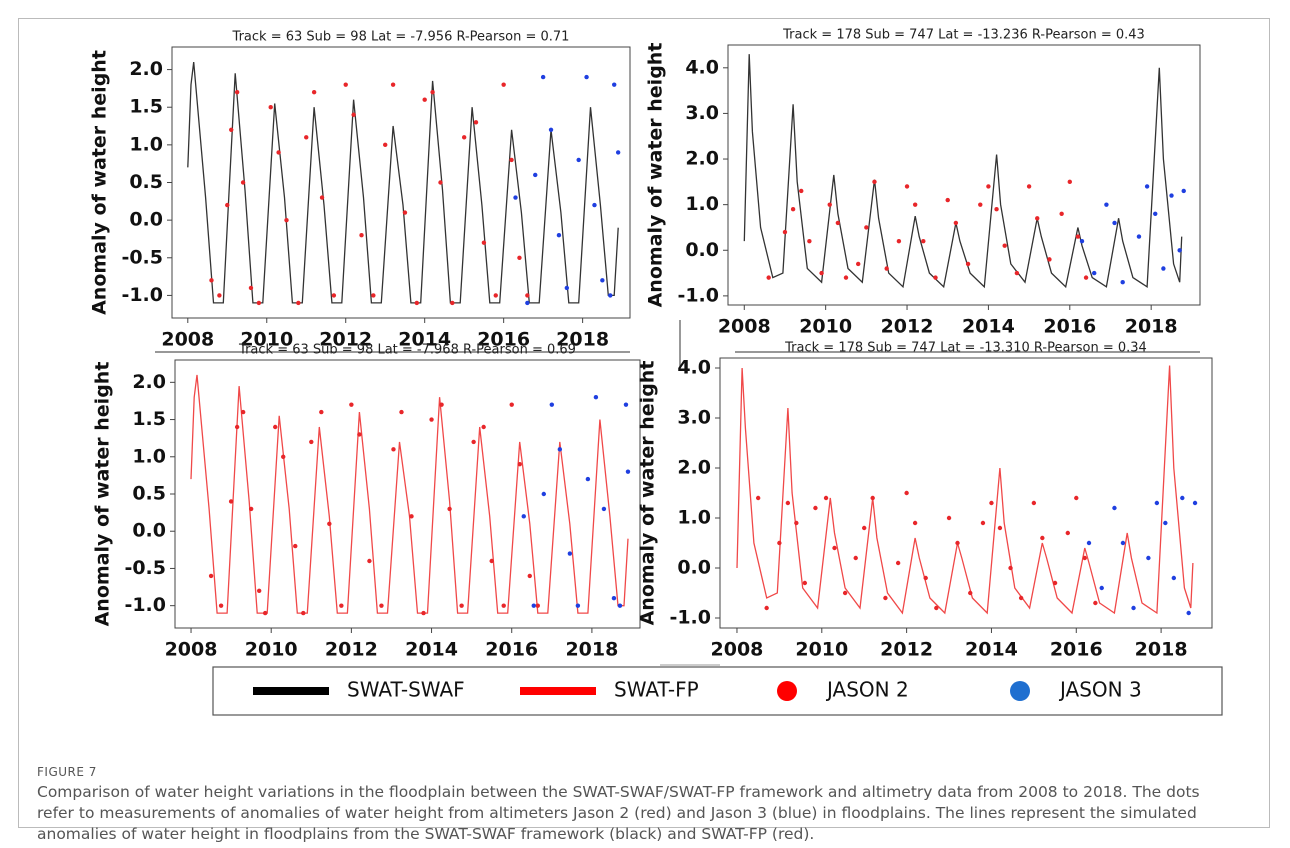 The height and width of the screenshot is (848, 1290). Describe the element at coordinates (702, 113) in the screenshot. I see `y-tick-label: 3.0` at that location.